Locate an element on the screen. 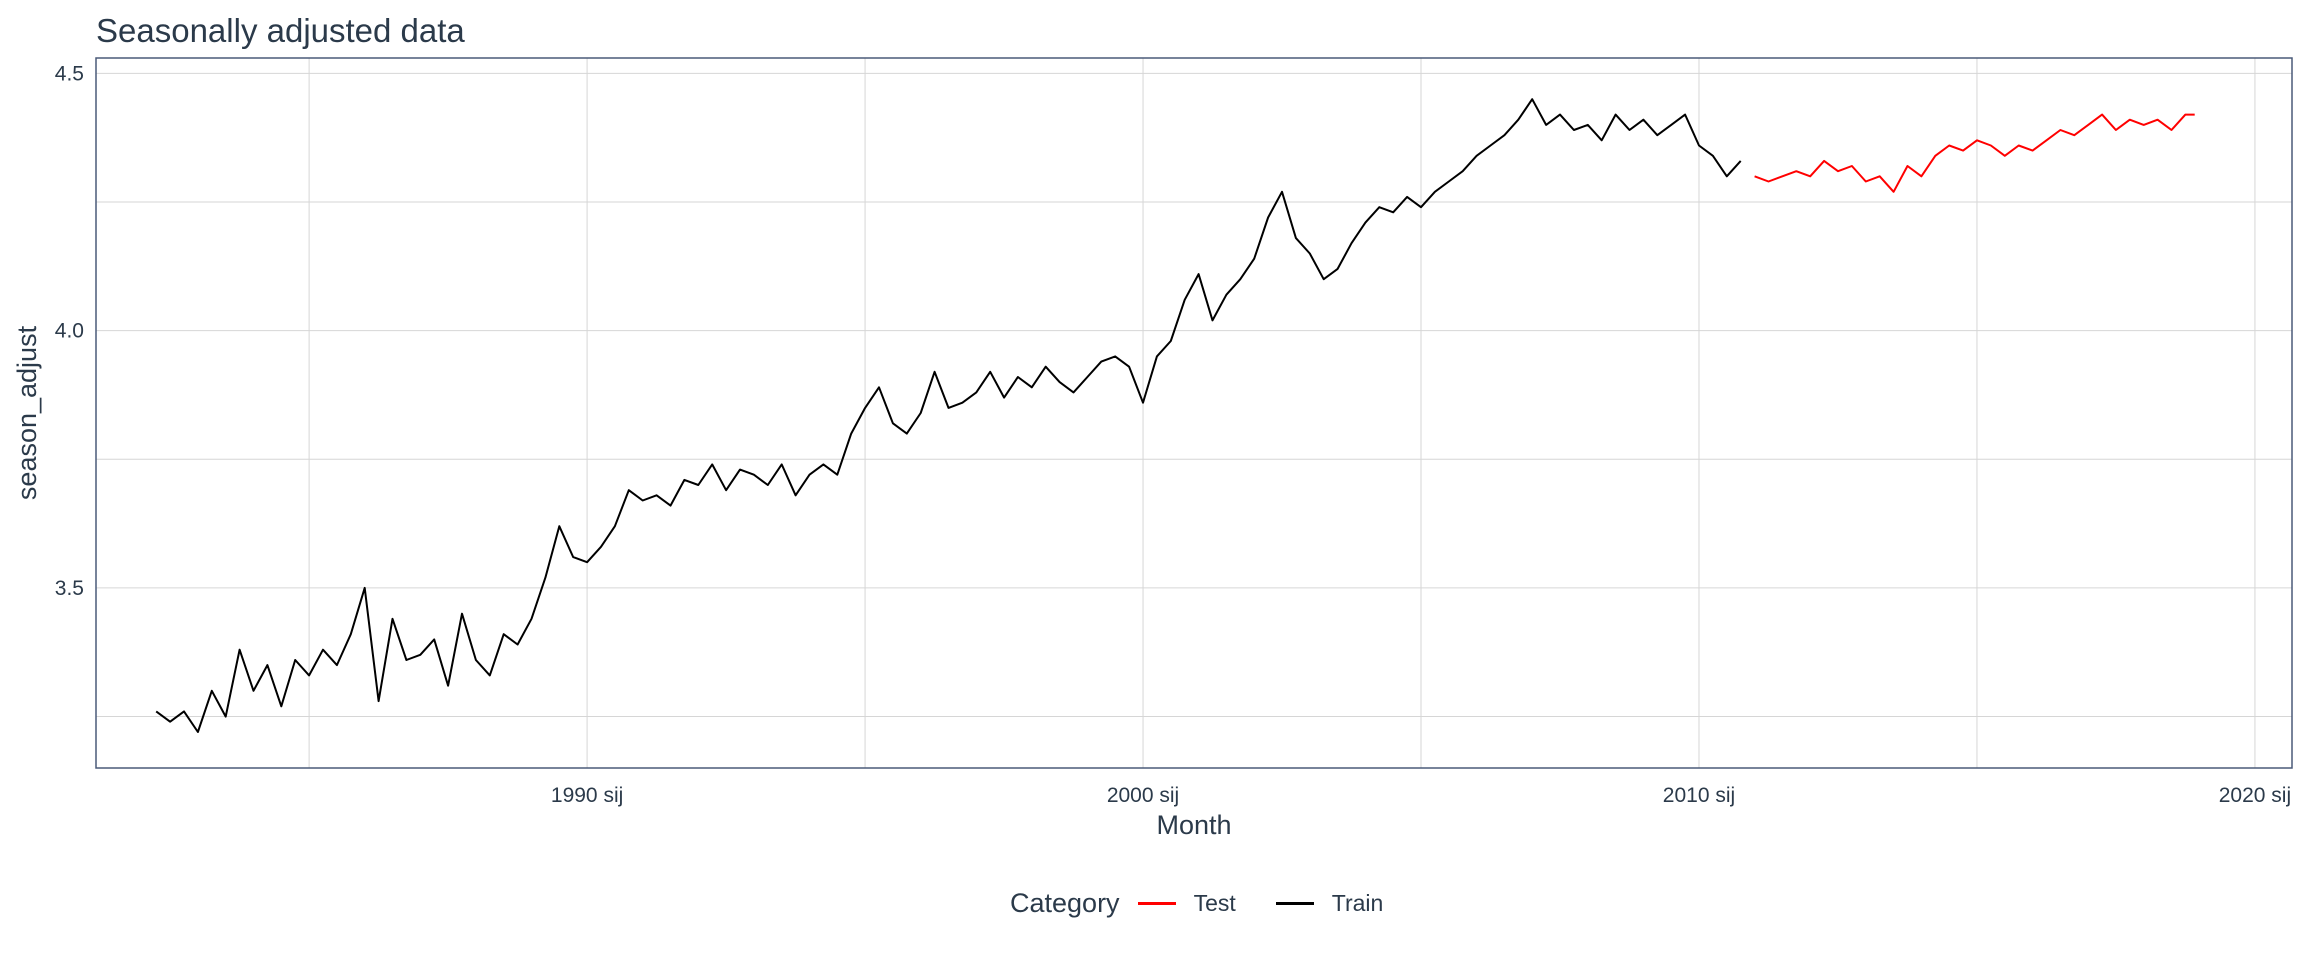 Image resolution: width=2304 pixels, height=960 pixels. legend-key-test is located at coordinates (1156, 903).